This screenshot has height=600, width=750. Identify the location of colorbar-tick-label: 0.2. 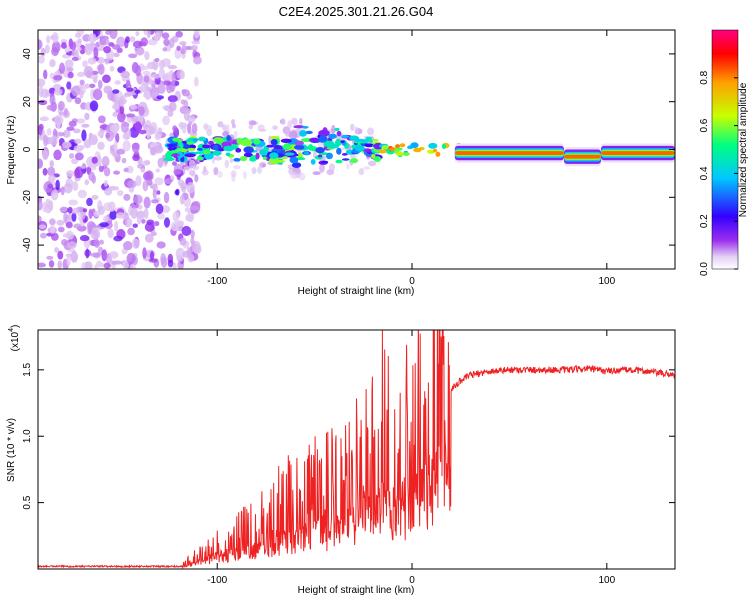
(704, 221).